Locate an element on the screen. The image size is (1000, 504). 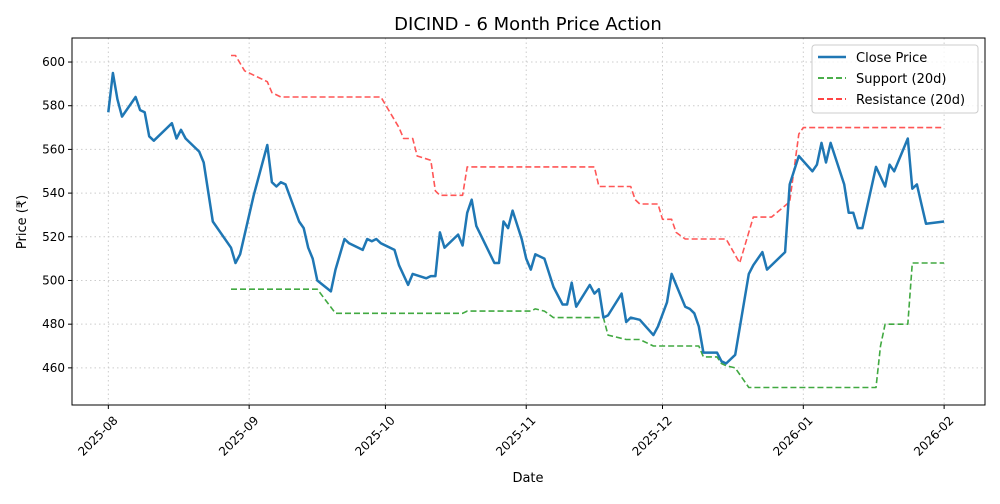
chart-title: DICIND - 6 Month Price Action is located at coordinates (528, 24).